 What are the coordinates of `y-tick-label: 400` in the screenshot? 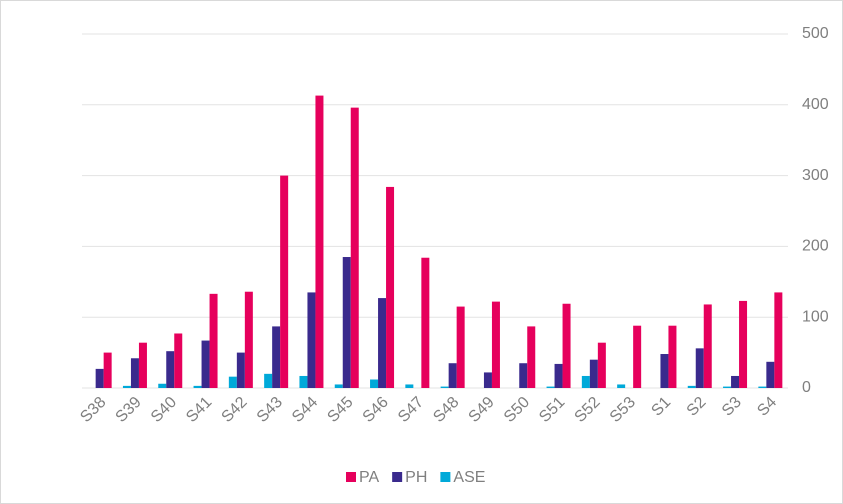 It's located at (815, 104).